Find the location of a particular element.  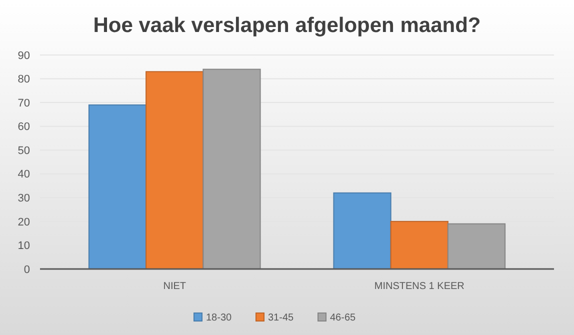

chart-title: Hoe vaak verslapen afgelopen maand? is located at coordinates (287, 25).